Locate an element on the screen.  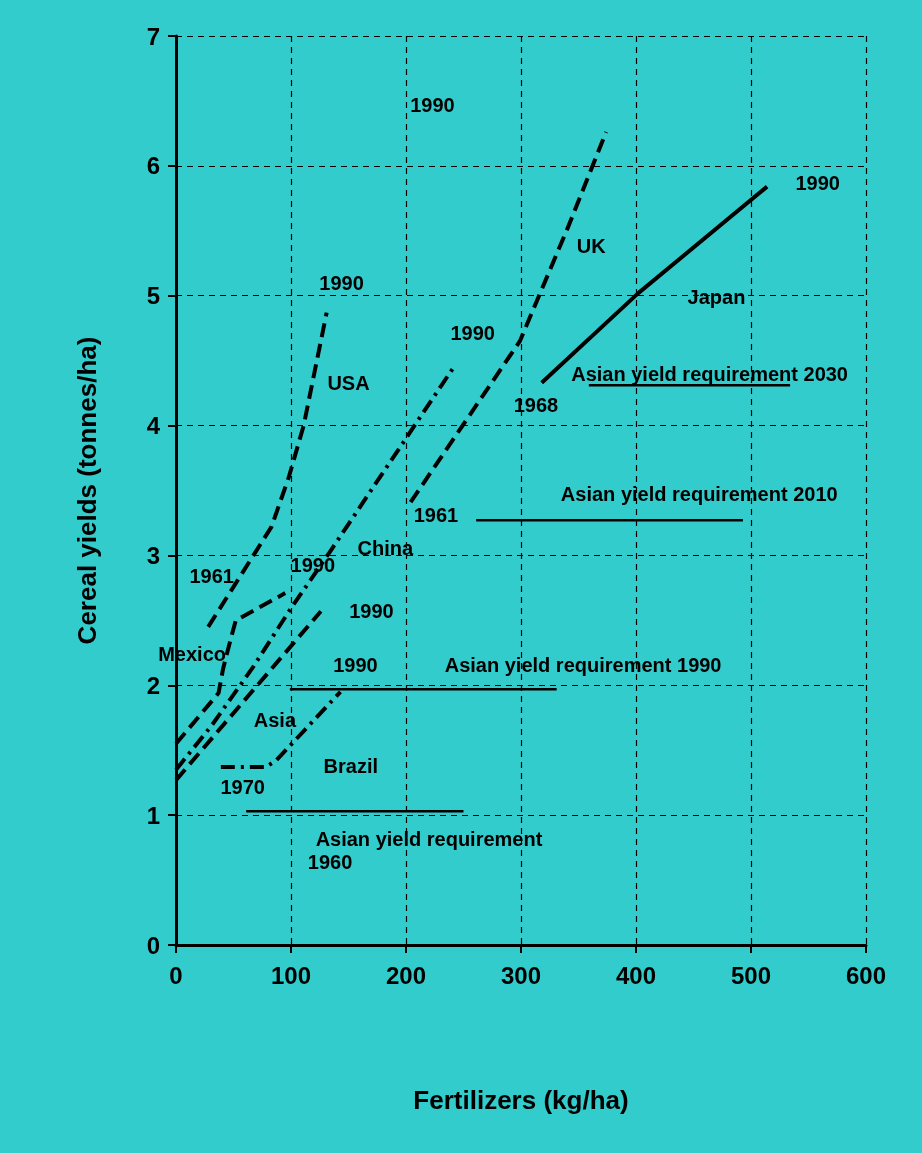
x-tick-label: 0 is located at coordinates (176, 975).